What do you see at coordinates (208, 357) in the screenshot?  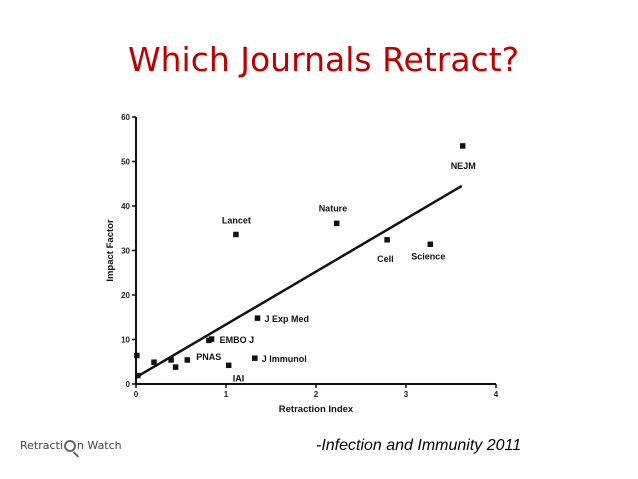 I see `point-label: PNAS` at bounding box center [208, 357].